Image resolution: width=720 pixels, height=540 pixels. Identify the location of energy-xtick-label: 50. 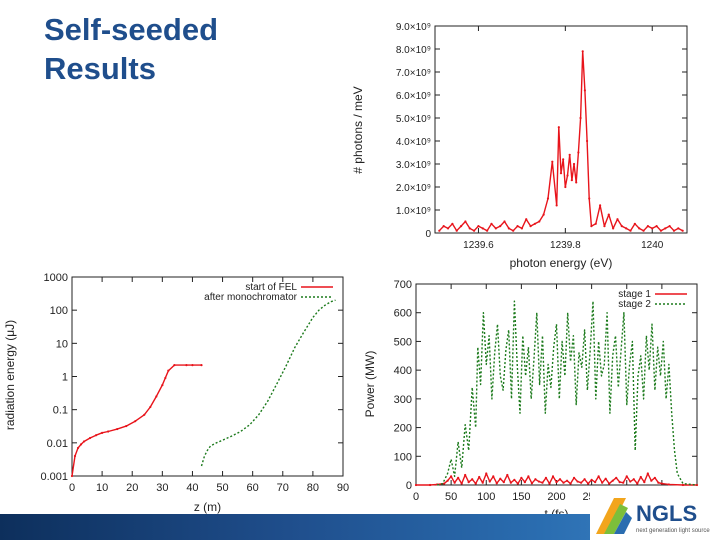
(222, 488).